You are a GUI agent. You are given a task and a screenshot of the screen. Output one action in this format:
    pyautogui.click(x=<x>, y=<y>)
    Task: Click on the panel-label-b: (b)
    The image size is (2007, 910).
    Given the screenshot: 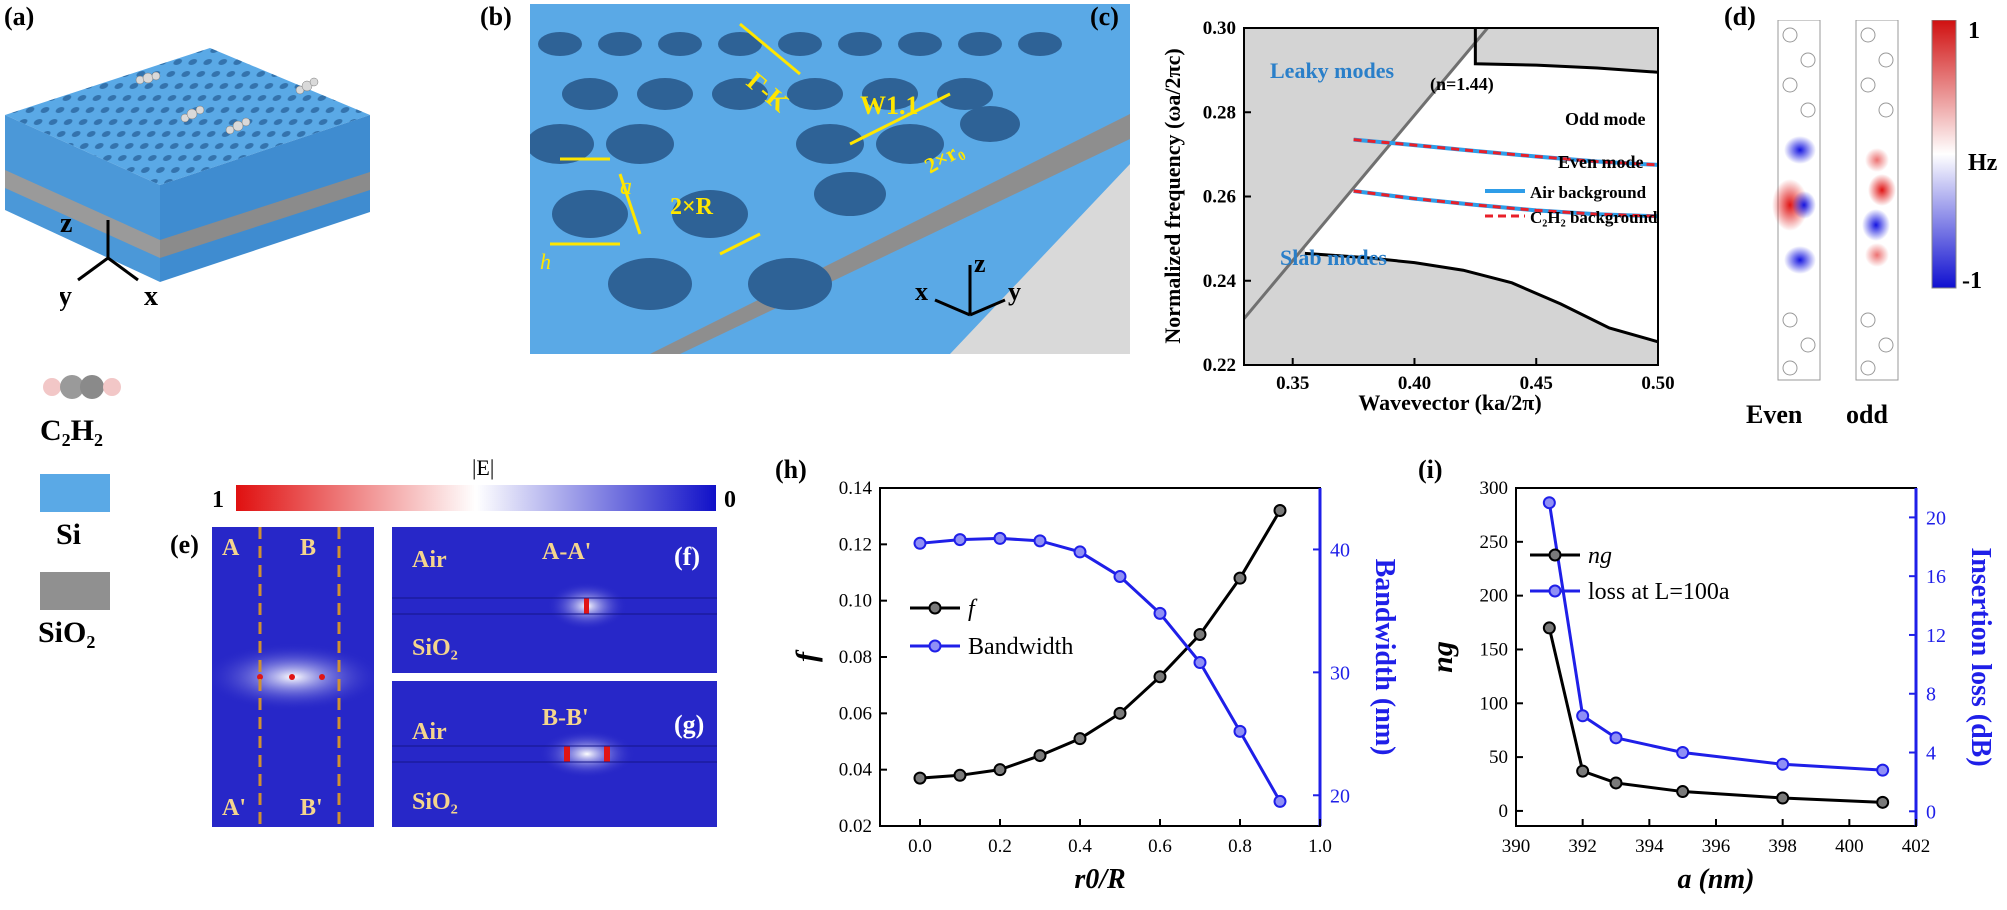 What is the action you would take?
    pyautogui.click(x=496, y=16)
    